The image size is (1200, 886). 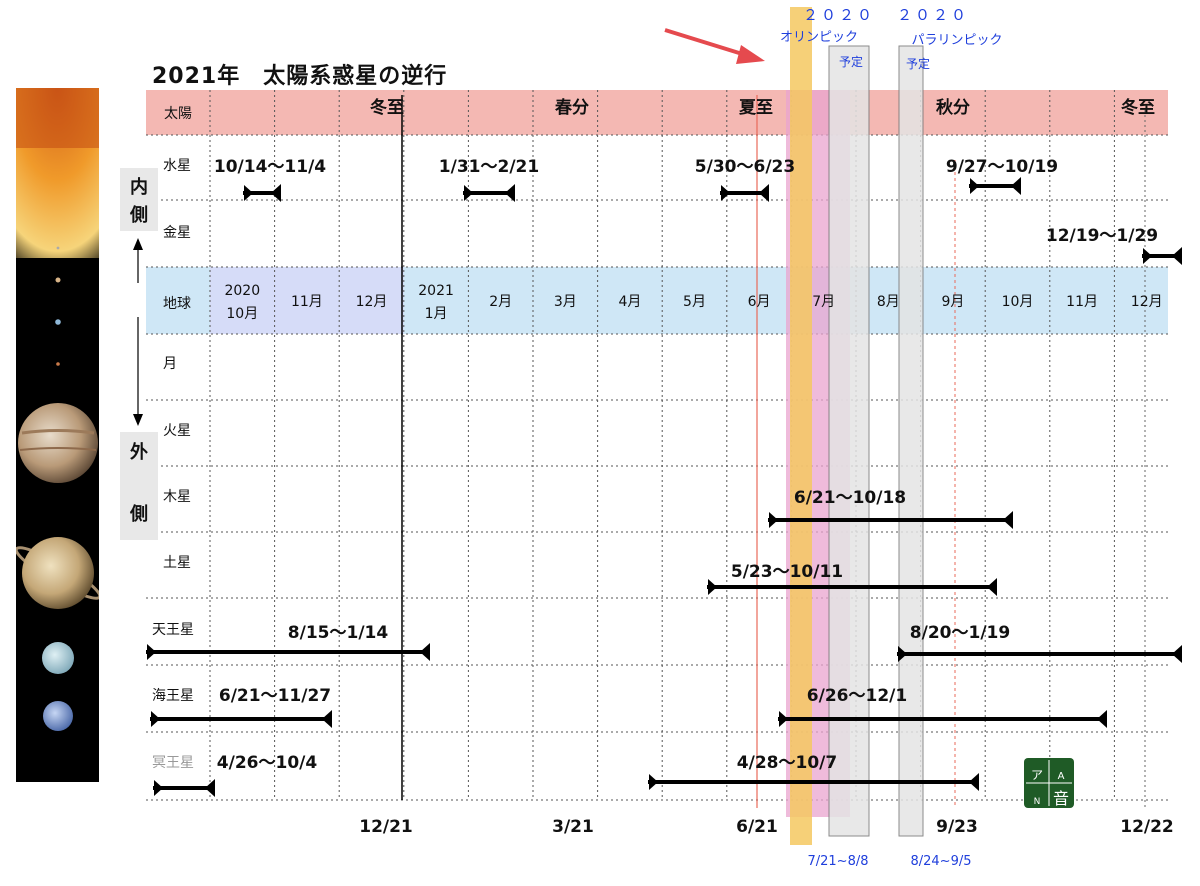 I want to click on inner-label: 側, so click(x=138, y=215).